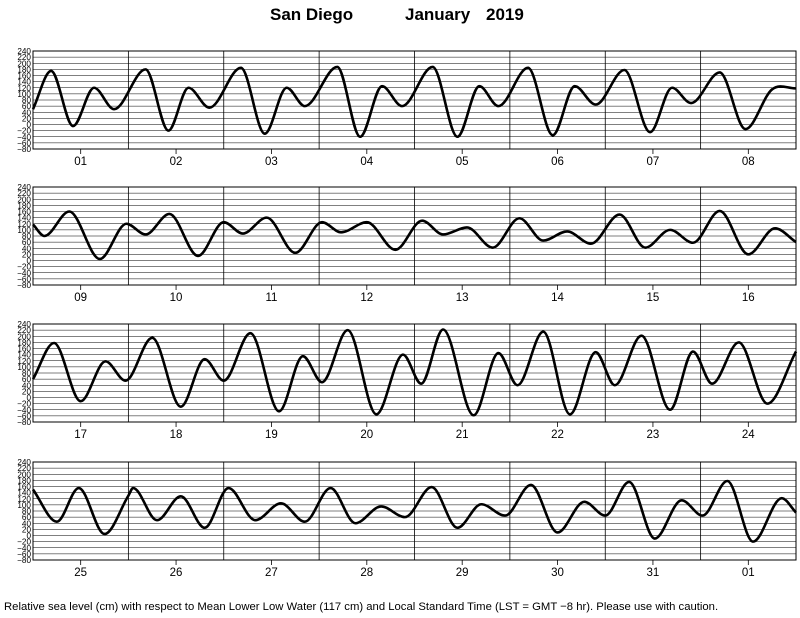  I want to click on title-location: San Diego, so click(312, 14).